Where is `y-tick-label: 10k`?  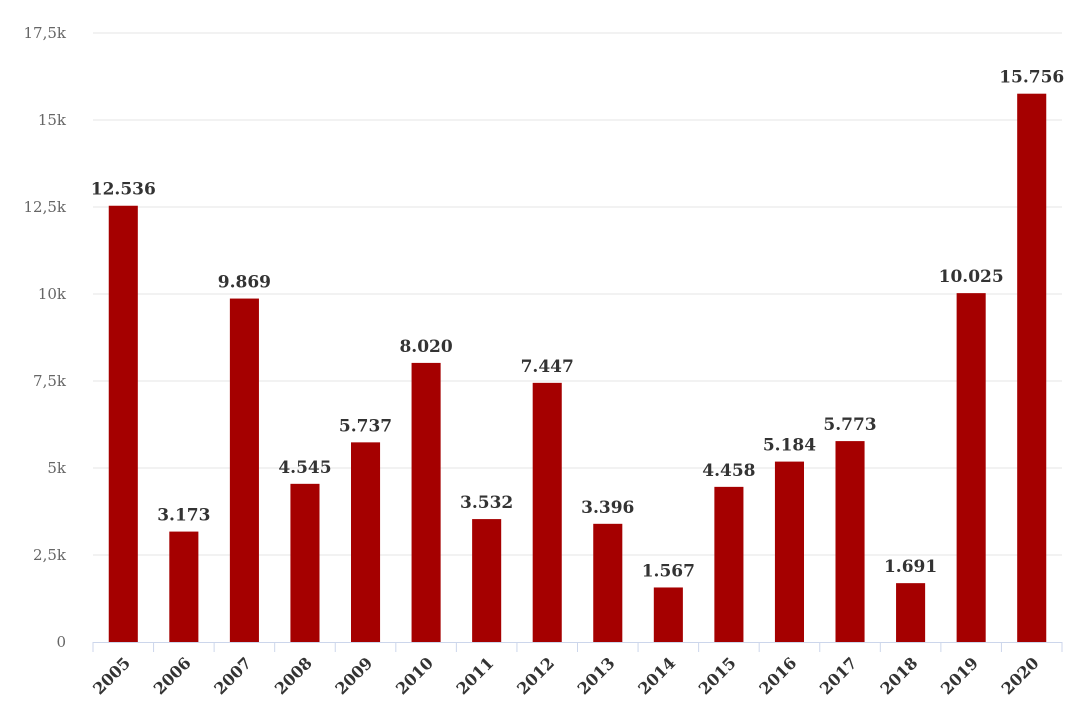
y-tick-label: 10k is located at coordinates (52, 294).